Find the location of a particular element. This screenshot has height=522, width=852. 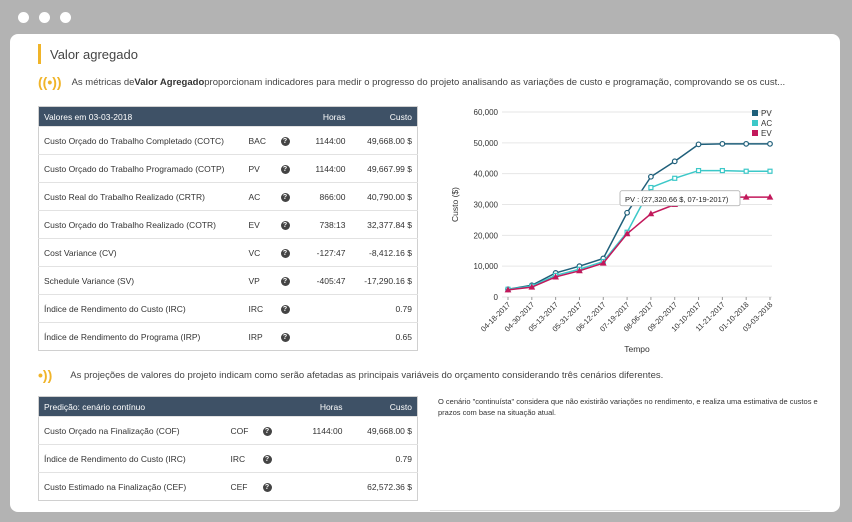

row-label: Índice de Rendimento do Programa (IRP) is located at coordinates (141, 336).